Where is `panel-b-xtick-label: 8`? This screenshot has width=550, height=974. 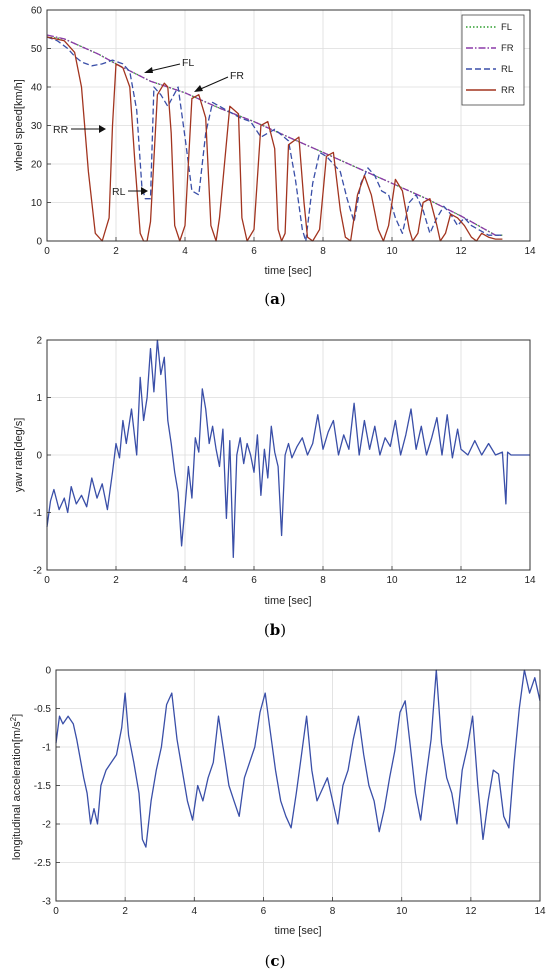 panel-b-xtick-label: 8 is located at coordinates (323, 580).